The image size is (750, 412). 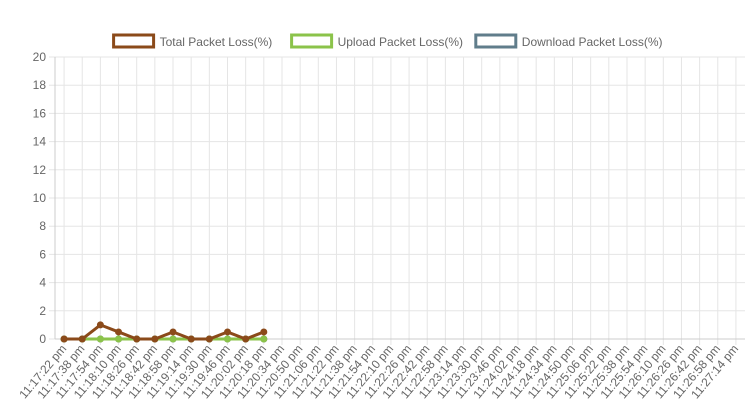 I want to click on series-line, so click(x=164, y=332).